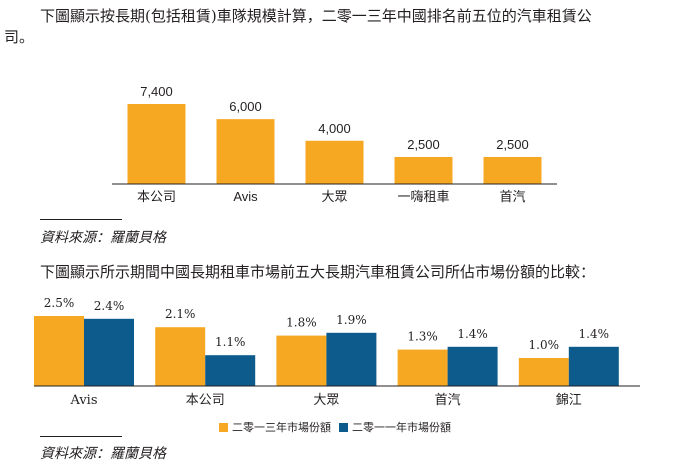 This screenshot has width=680, height=474. I want to click on value-label-3-series-1: 1.4%, so click(472, 334).